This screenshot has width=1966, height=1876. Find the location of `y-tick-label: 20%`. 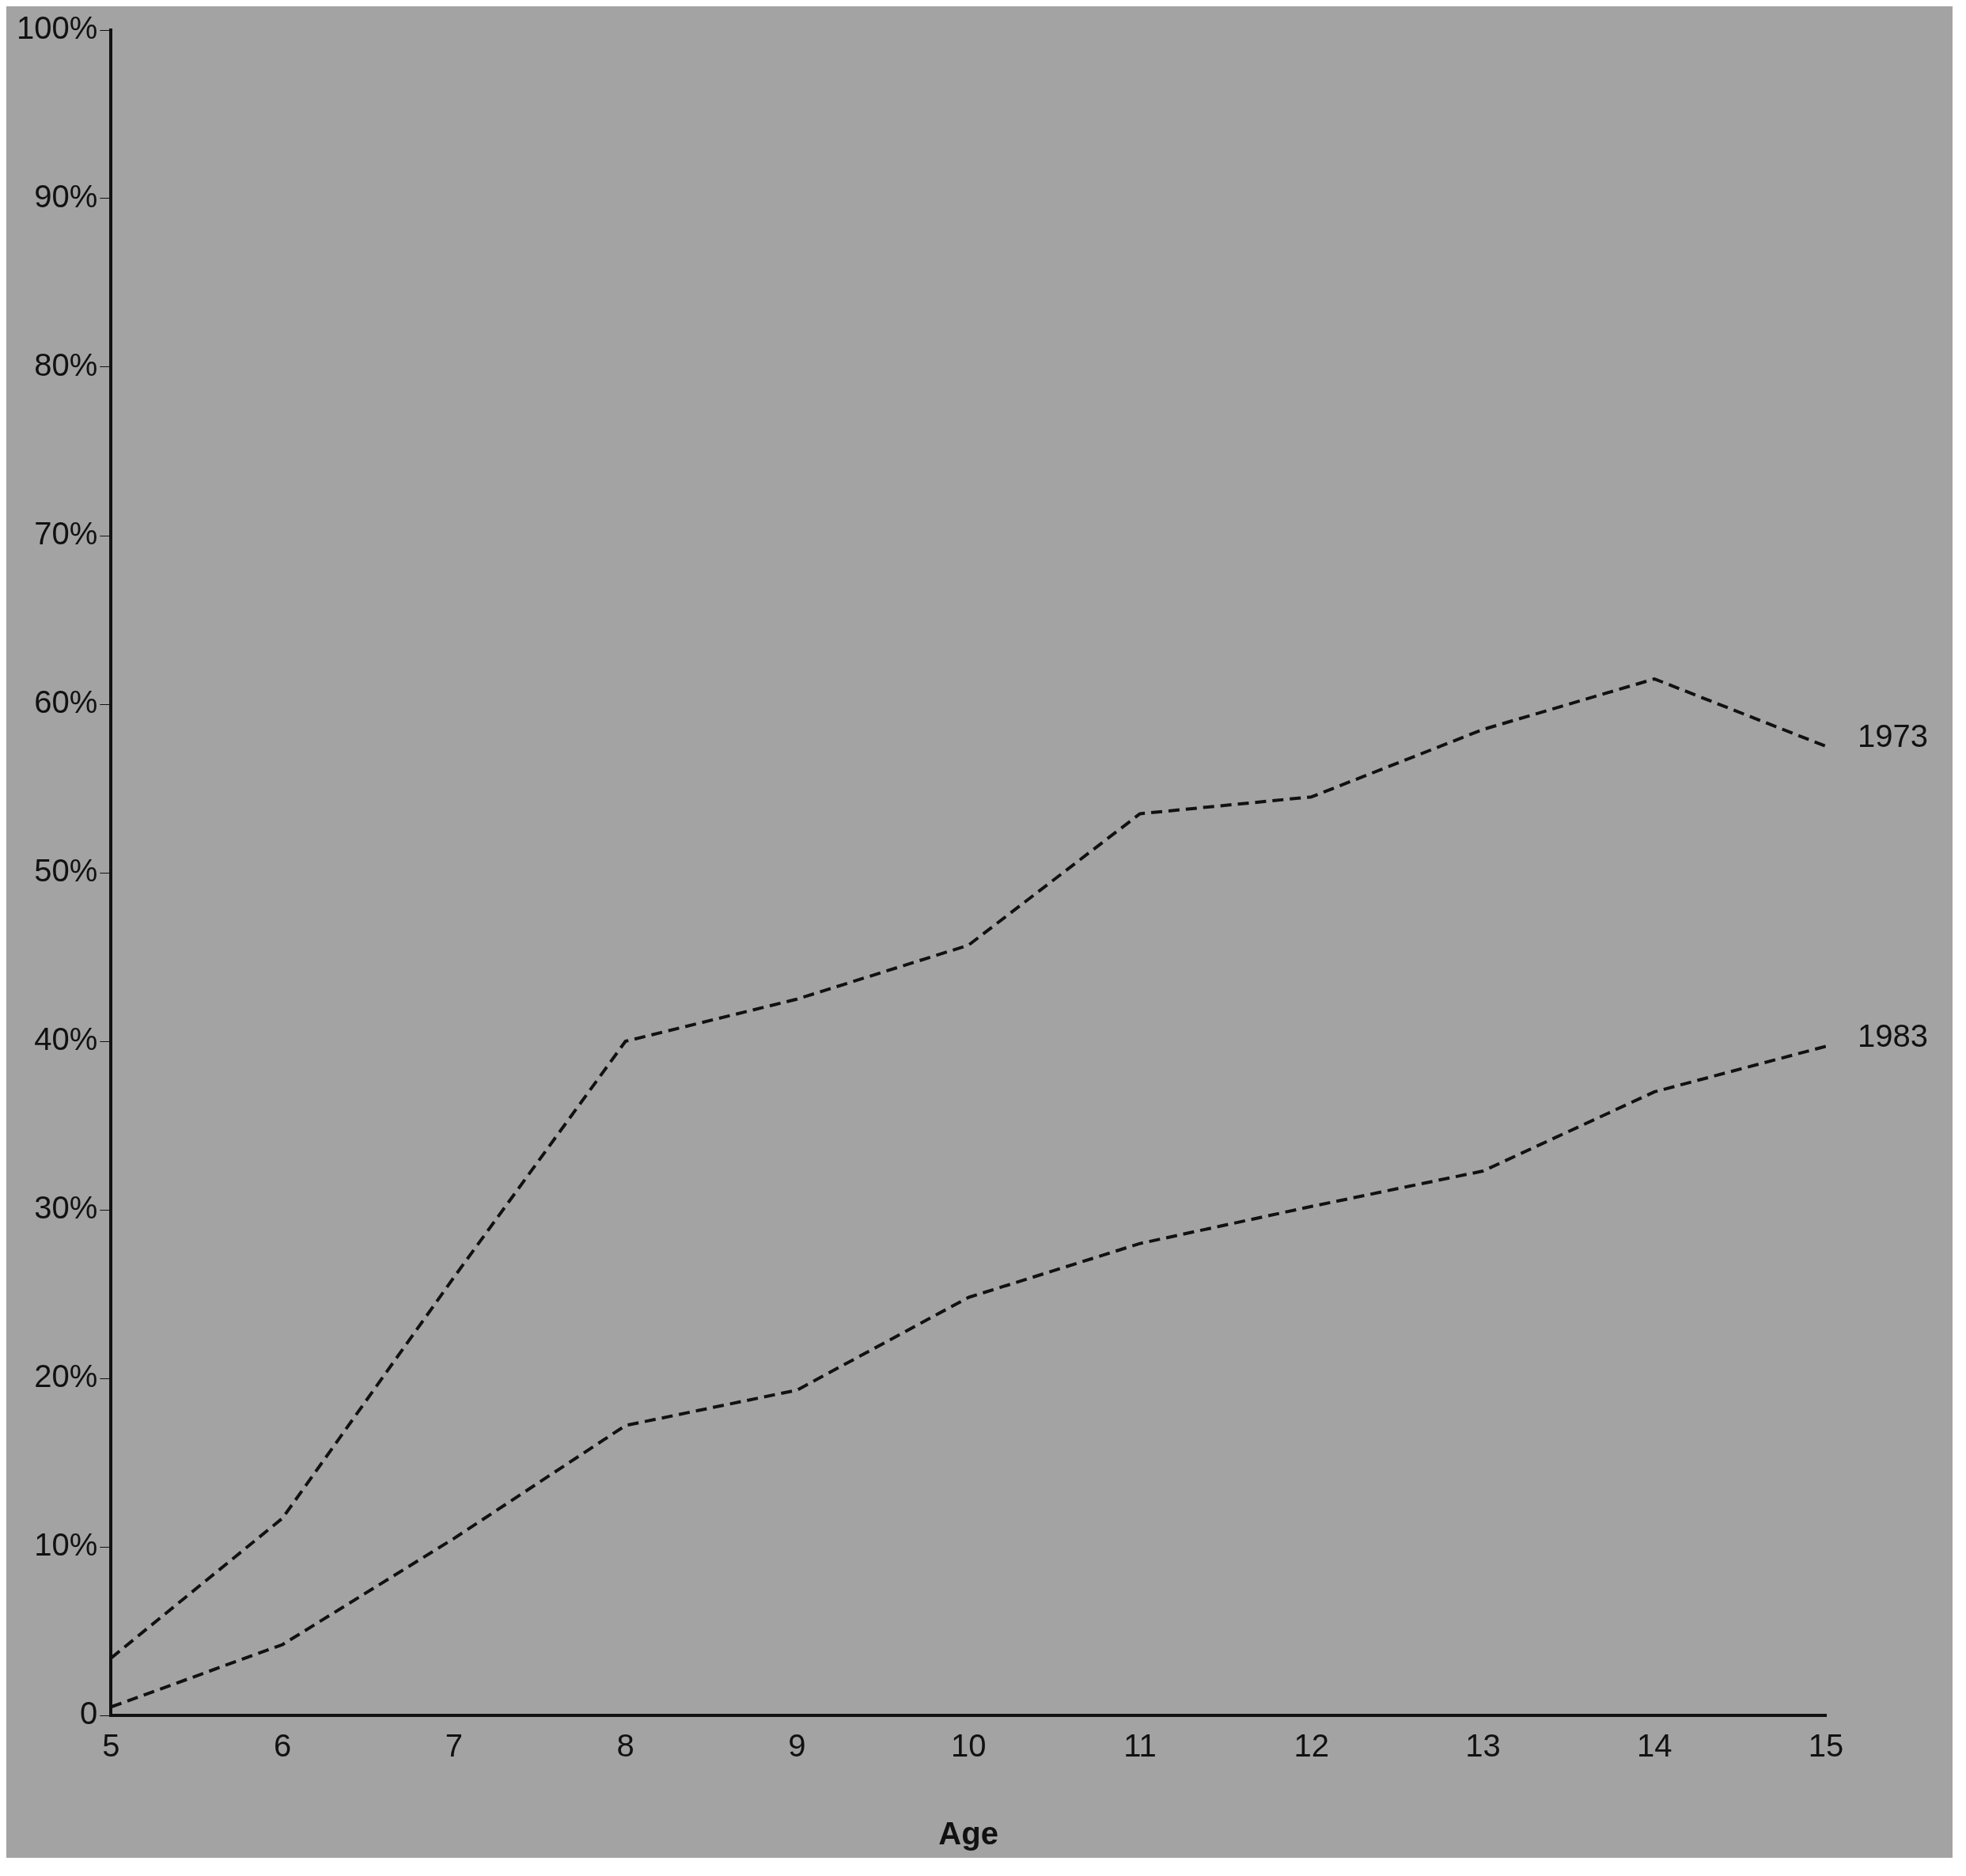

y-tick-label: 20% is located at coordinates (66, 1376).